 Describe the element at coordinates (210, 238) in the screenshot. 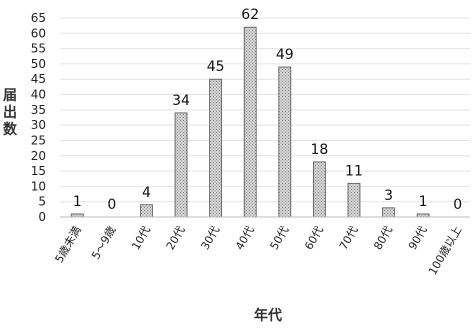

I see `x-tick-label: 30代` at that location.